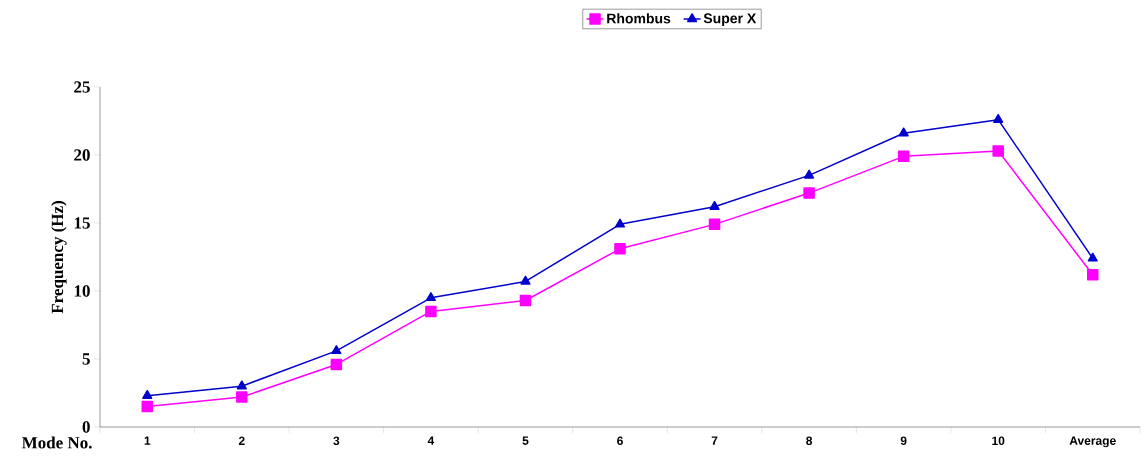 The height and width of the screenshot is (468, 1144). I want to click on y-tick-label: 25, so click(82, 87).